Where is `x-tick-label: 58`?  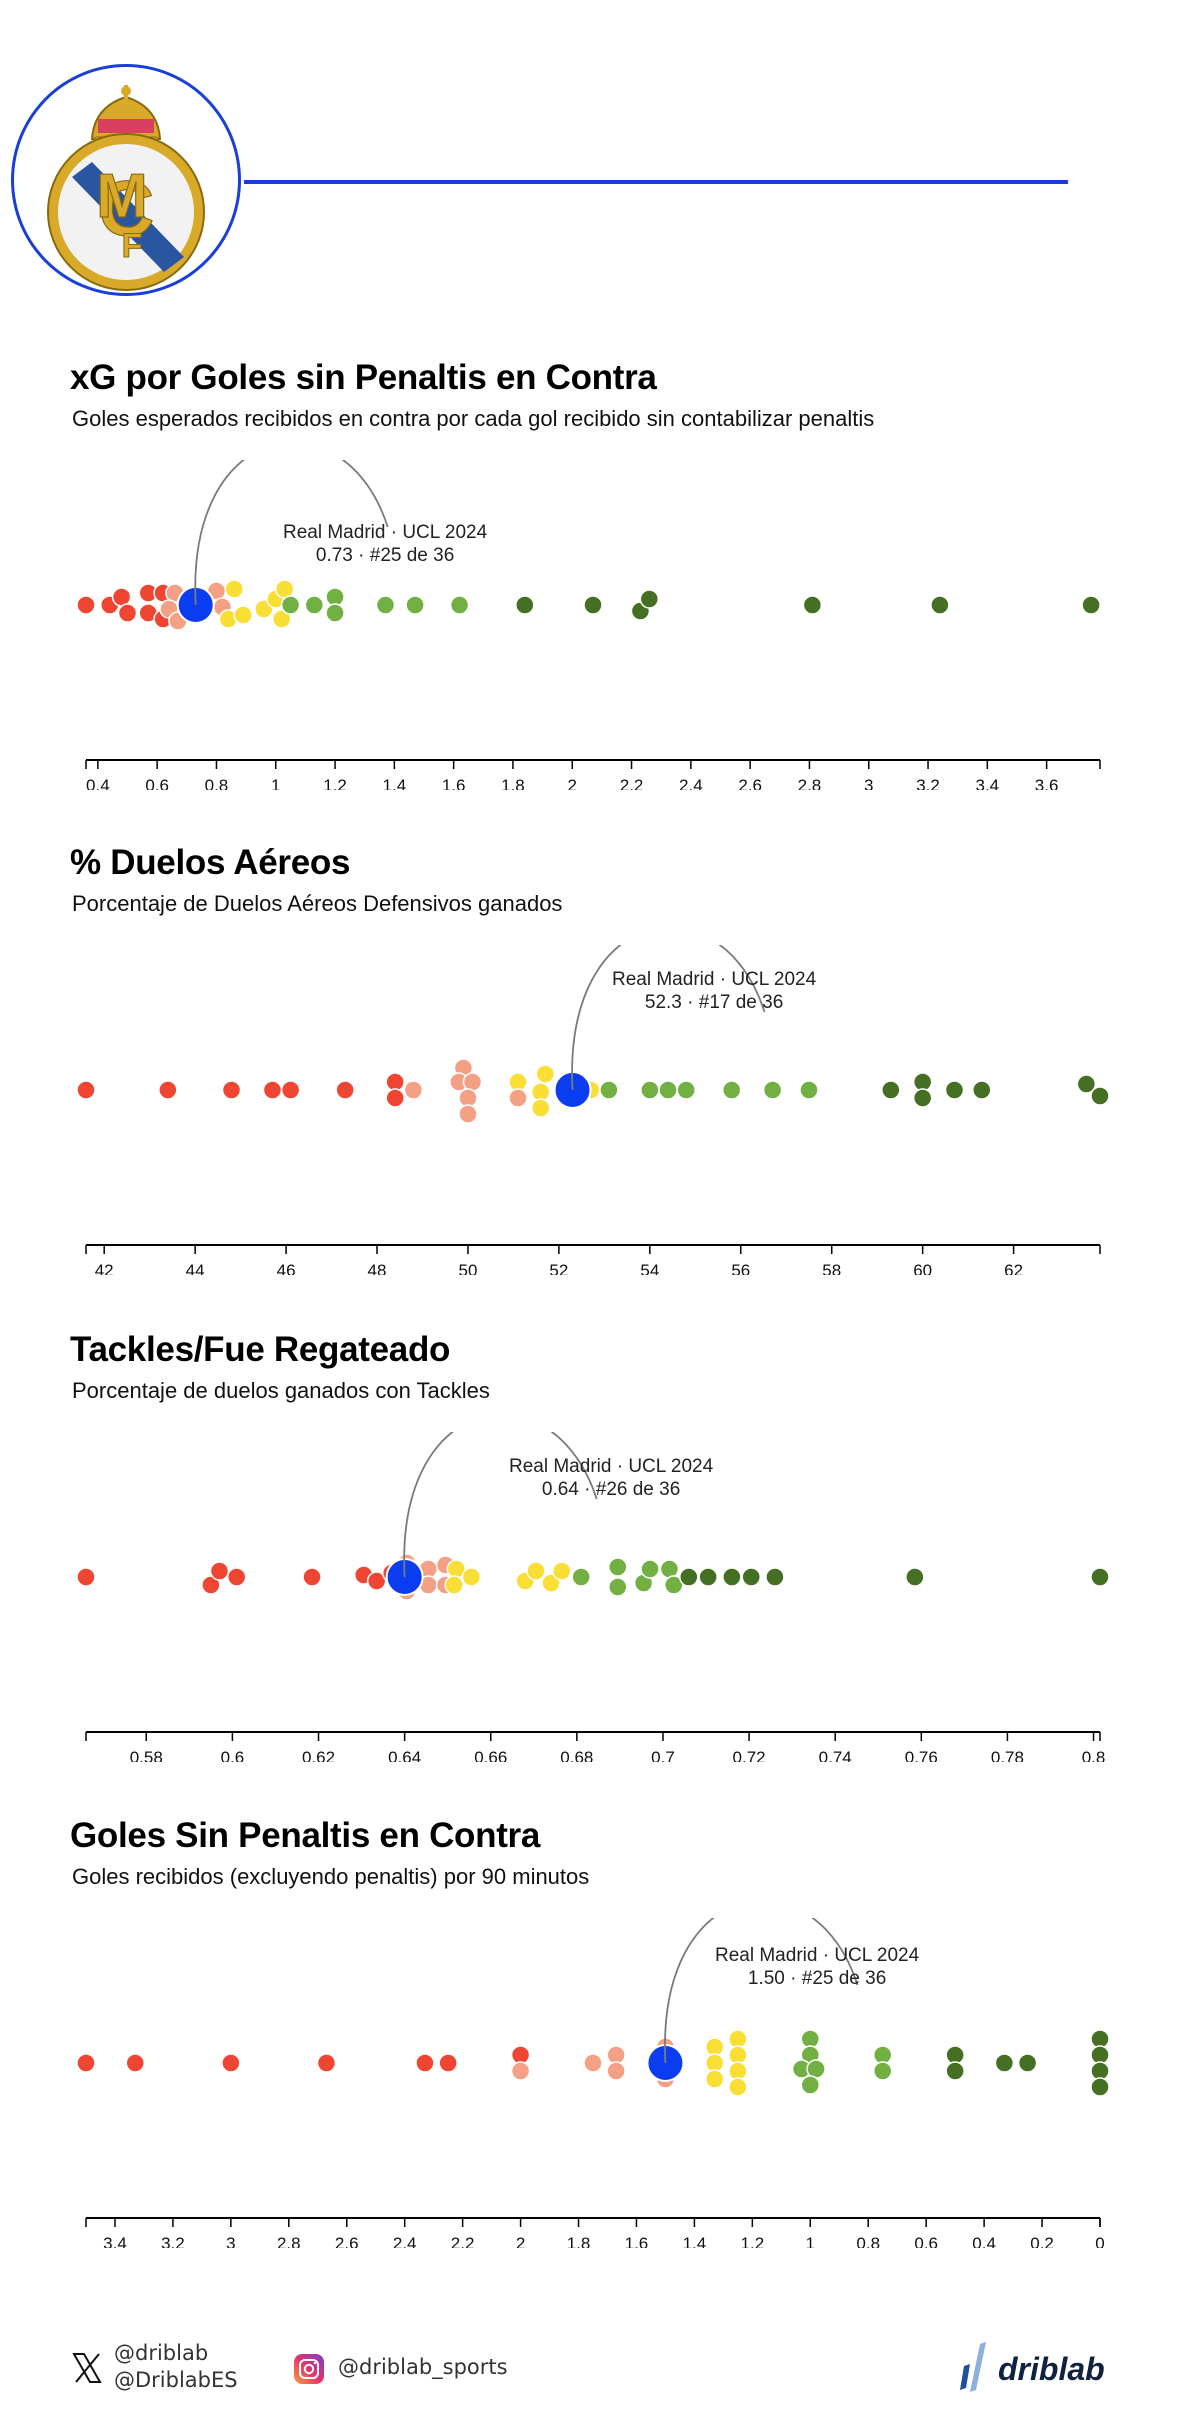
x-tick-label: 58 is located at coordinates (831, 1268).